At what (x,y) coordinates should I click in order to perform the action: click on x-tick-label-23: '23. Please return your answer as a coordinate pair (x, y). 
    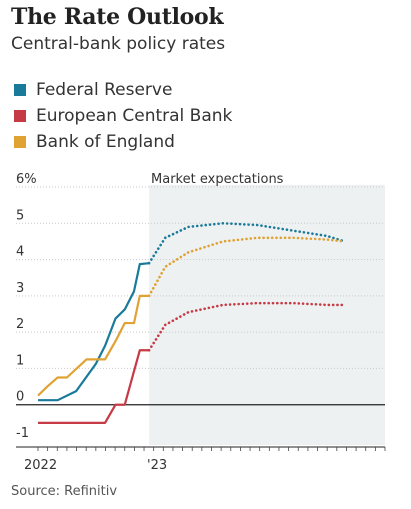
    Looking at the image, I should click on (157, 465).